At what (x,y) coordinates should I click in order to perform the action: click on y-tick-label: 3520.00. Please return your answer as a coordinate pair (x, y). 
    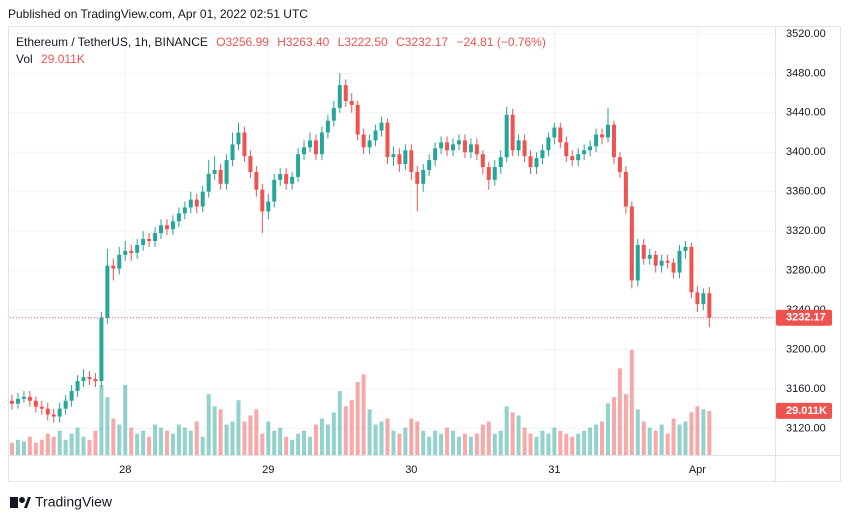
    Looking at the image, I should click on (806, 34).